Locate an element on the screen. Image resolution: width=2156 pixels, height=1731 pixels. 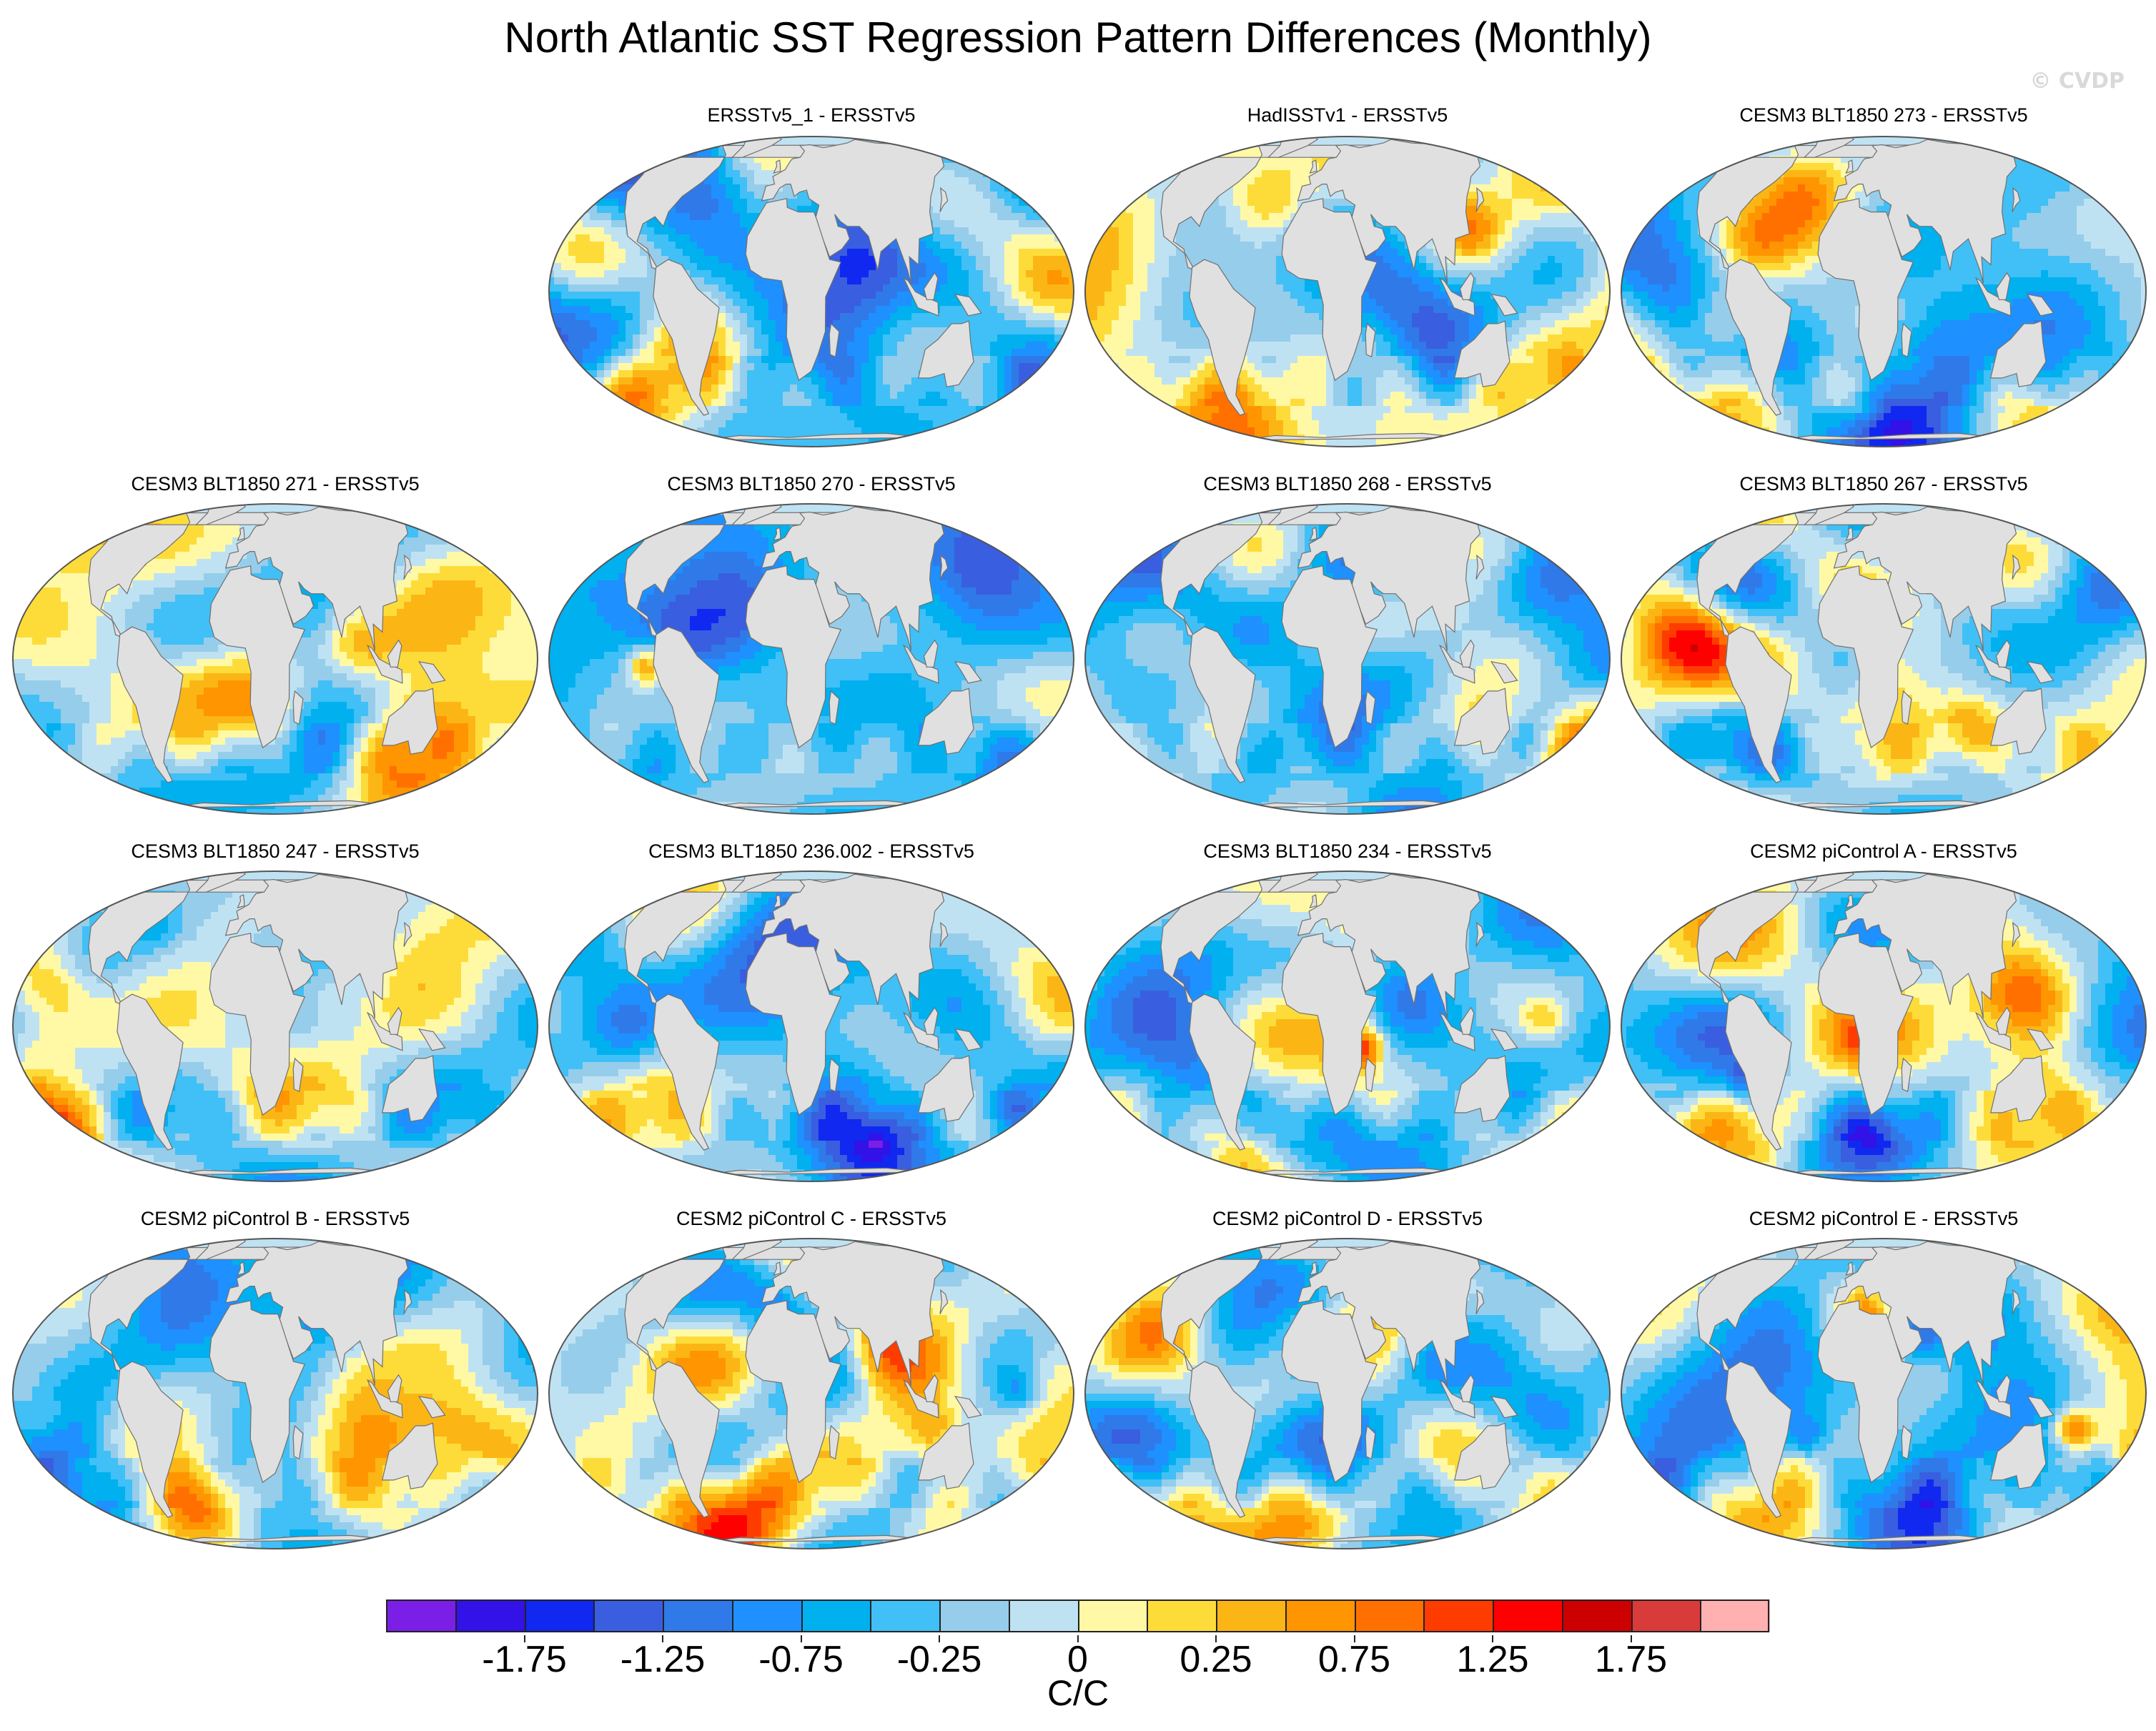
panel-title-8: CESM3 BLT1850 236.002 - ERSSTv5 is located at coordinates (811, 851).